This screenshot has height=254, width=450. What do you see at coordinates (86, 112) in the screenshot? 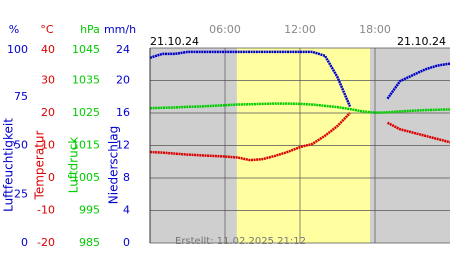
I see `y-tick-label: 1025` at bounding box center [86, 112].